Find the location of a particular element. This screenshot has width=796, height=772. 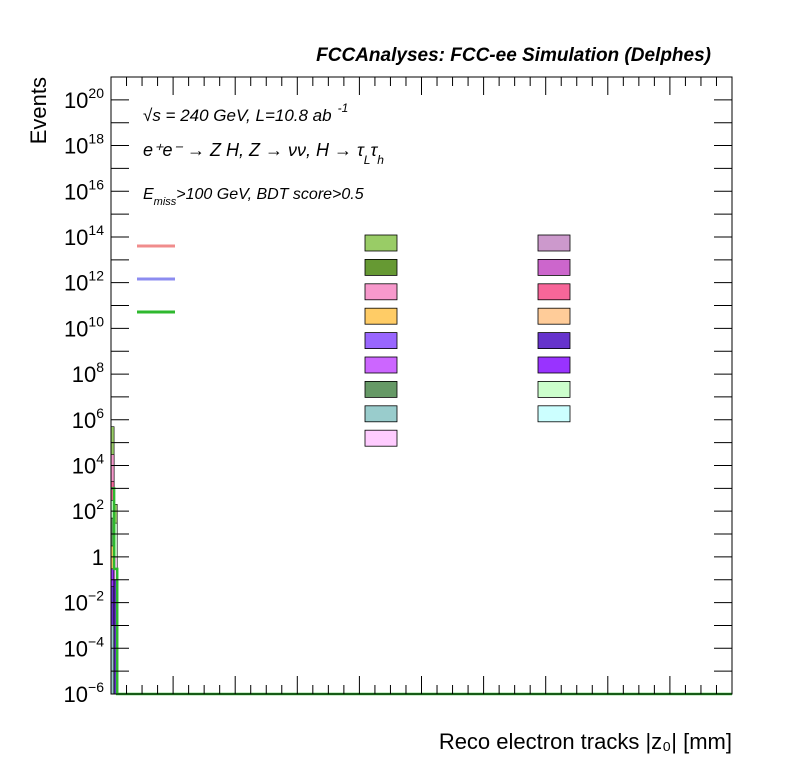

y-tick-base: 1 is located at coordinates (98, 557).